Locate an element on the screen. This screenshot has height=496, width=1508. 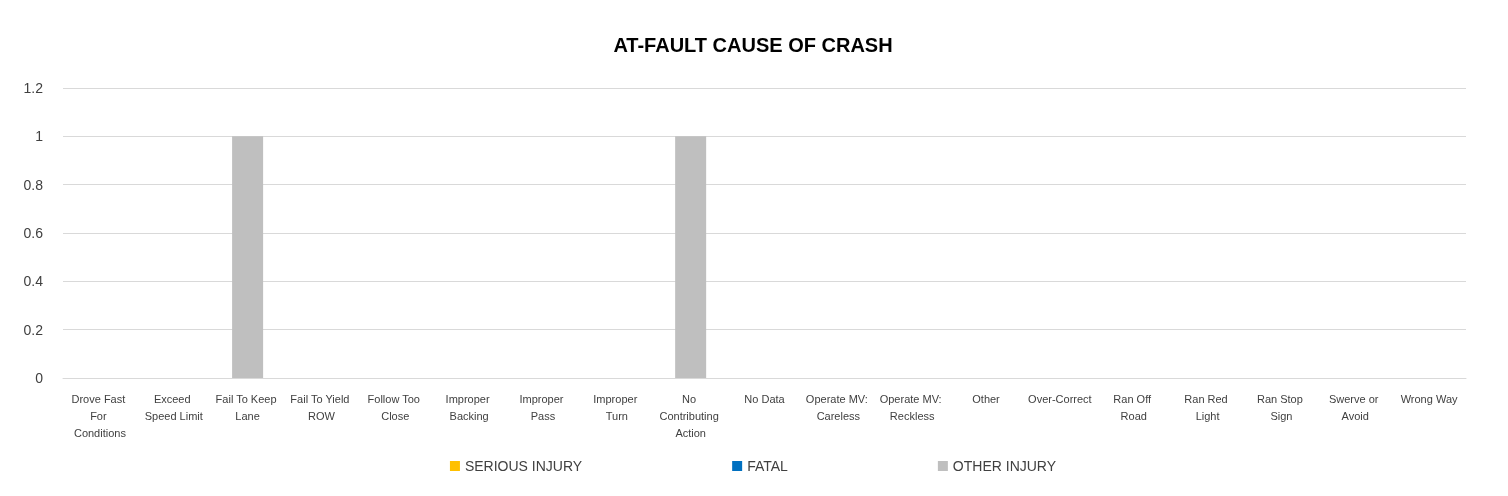
x-tick-label: Drove Fast For Conditions is located at coordinates (100, 415).